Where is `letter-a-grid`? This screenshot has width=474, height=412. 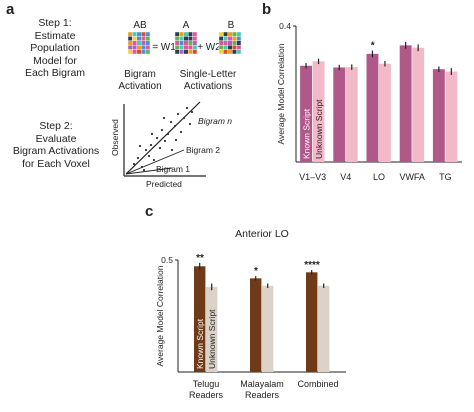
letter-a-grid is located at coordinates (186, 43).